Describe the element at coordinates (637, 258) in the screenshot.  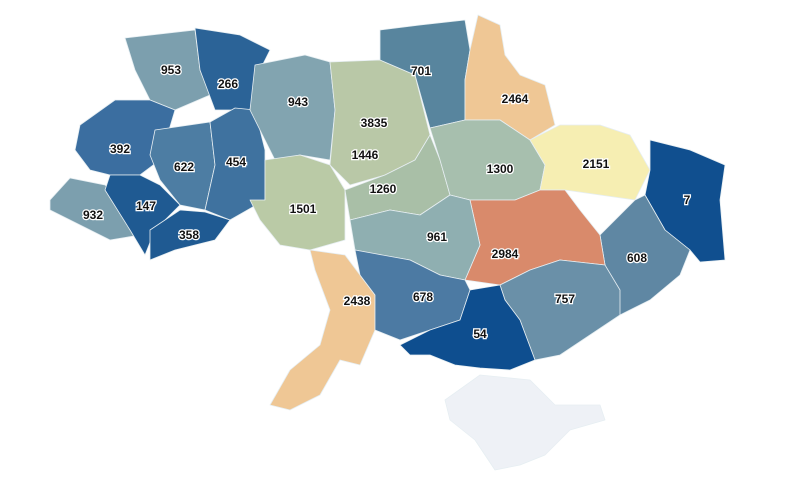
I see `region-label: 608` at that location.